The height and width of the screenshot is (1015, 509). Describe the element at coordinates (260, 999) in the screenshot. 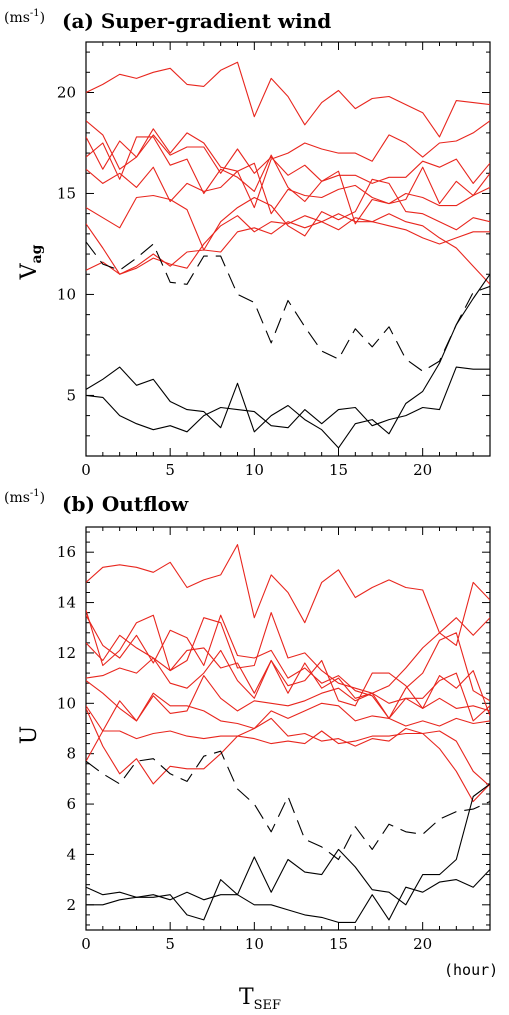

I see `x-axis-label: TSEF` at that location.